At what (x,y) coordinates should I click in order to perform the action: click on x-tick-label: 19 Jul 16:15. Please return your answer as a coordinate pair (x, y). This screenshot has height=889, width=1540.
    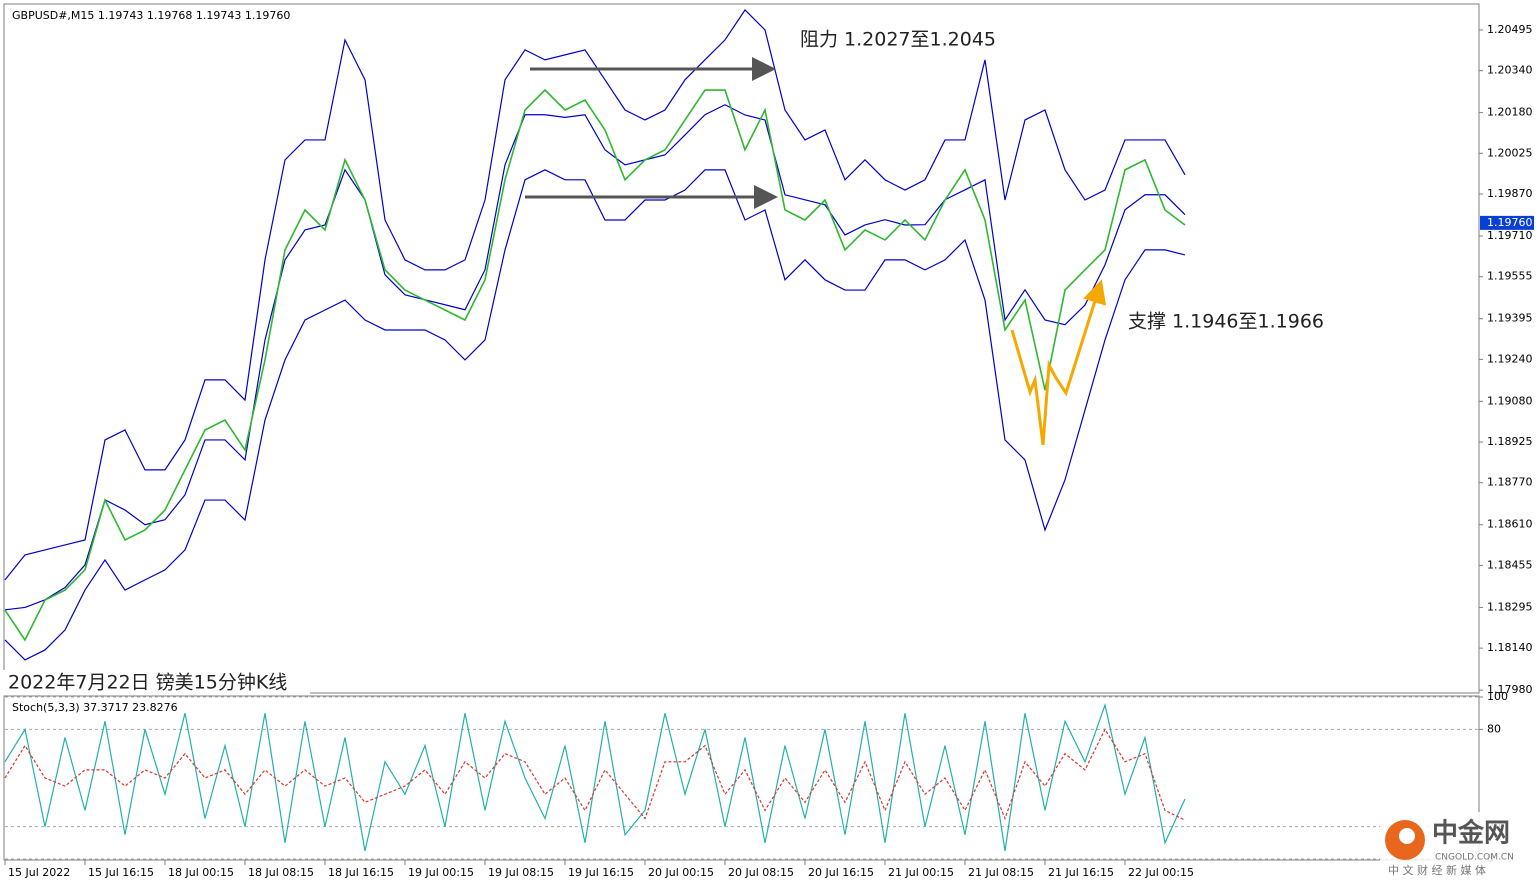
    Looking at the image, I should click on (601, 872).